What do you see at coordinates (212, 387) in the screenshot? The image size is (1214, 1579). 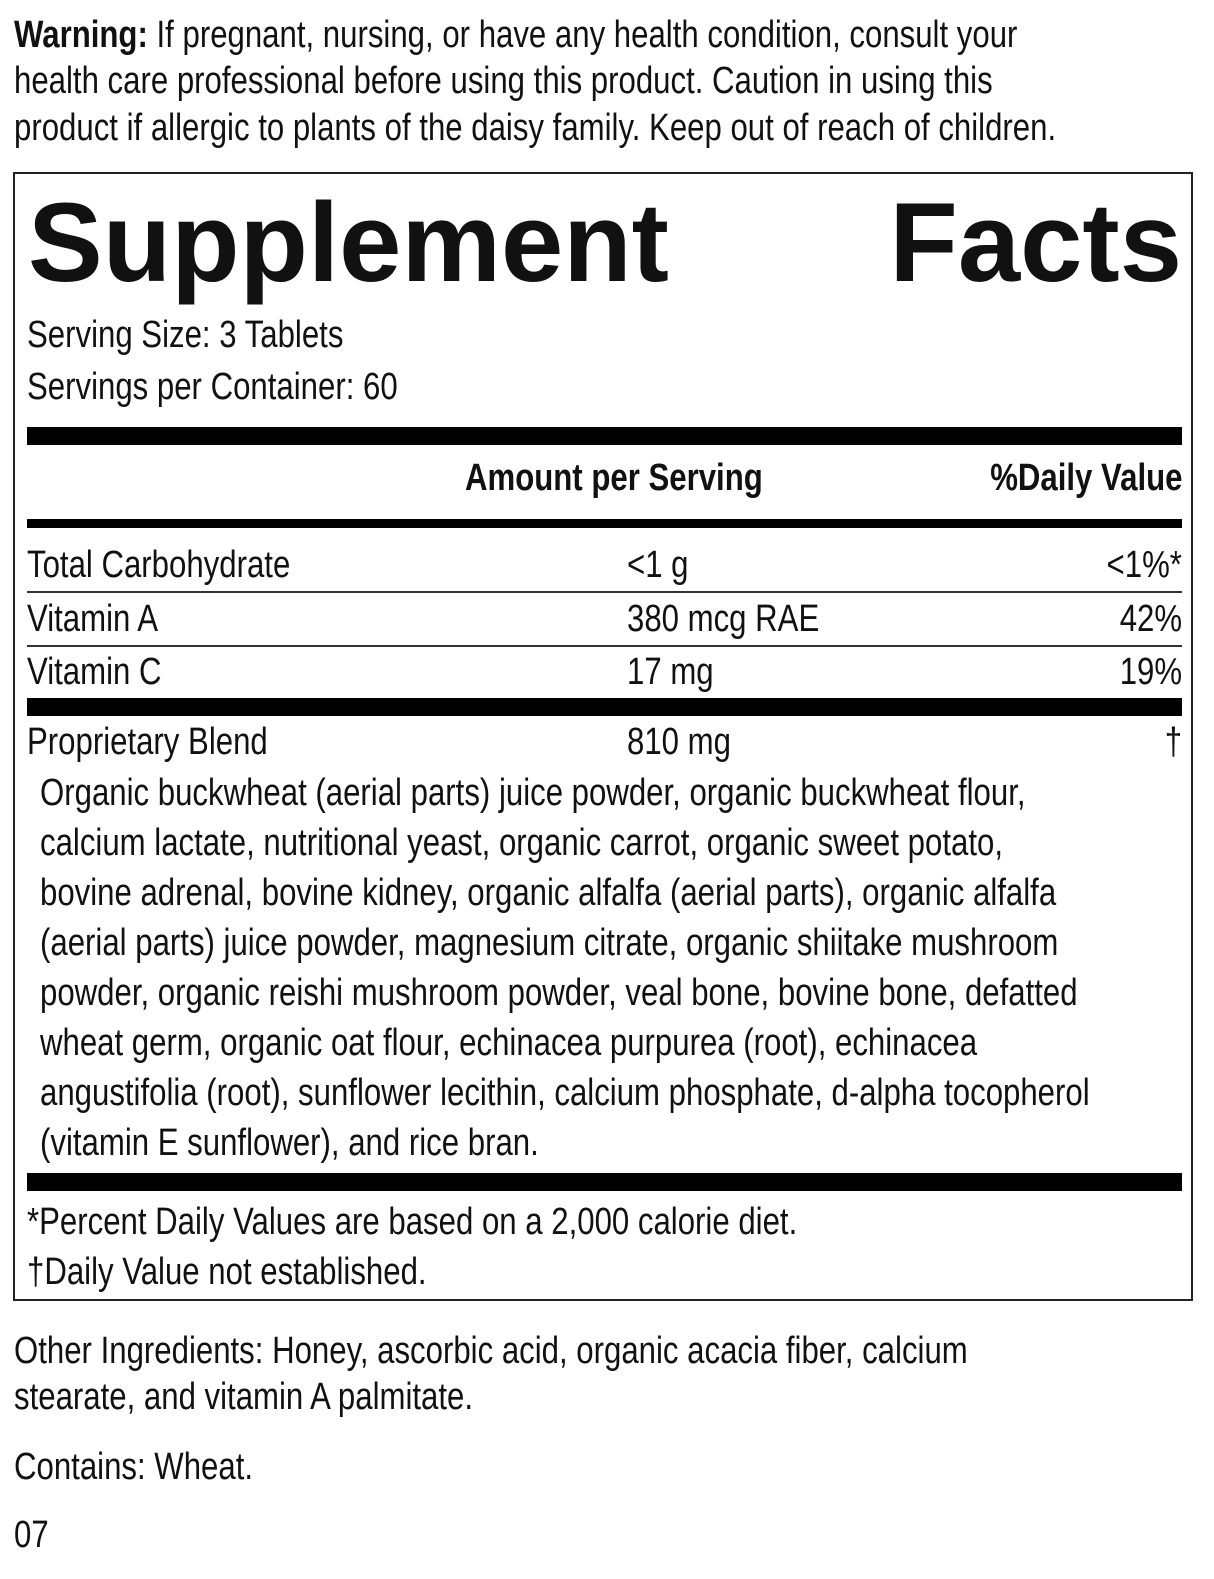 I see `servings-per-container: Servings per Container: 60` at bounding box center [212, 387].